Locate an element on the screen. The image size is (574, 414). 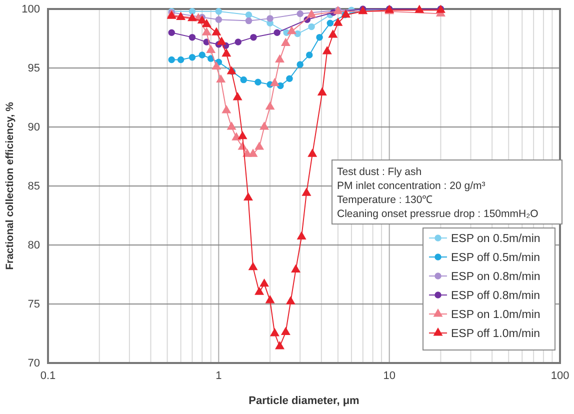
y-tick-label: 75 is located at coordinates (34, 304).